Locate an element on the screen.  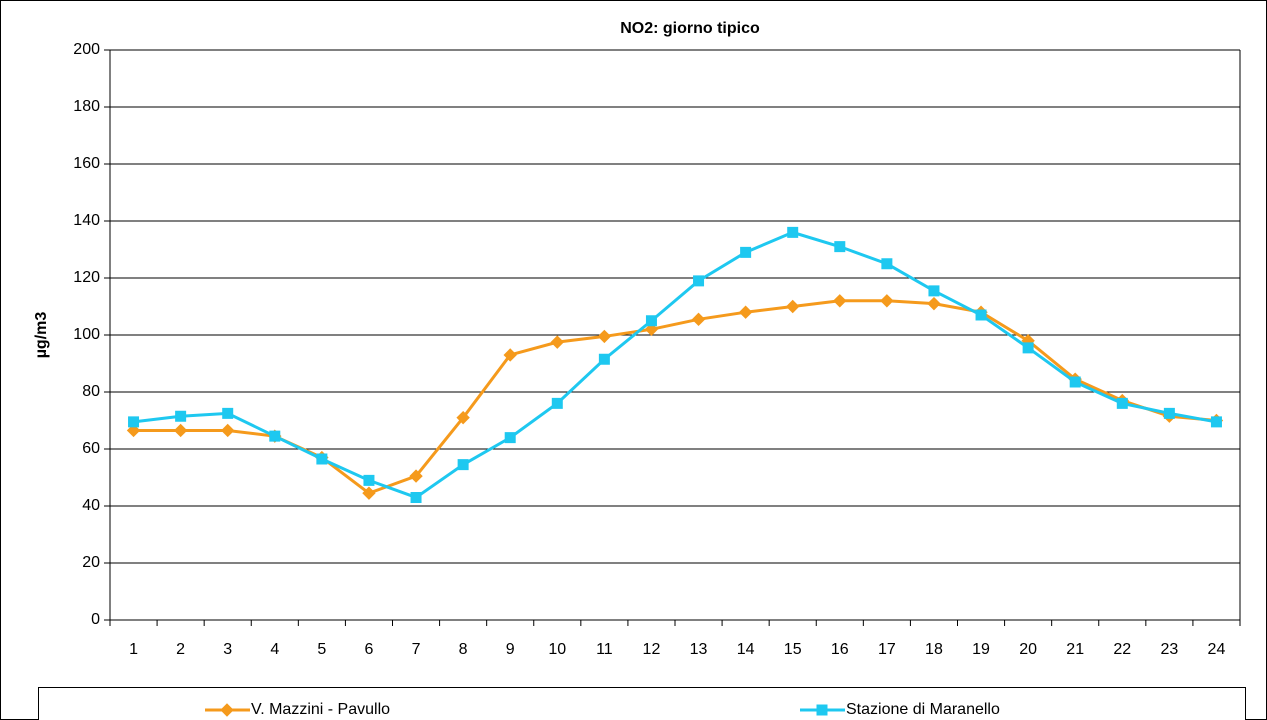
legend is located at coordinates (642, 703).